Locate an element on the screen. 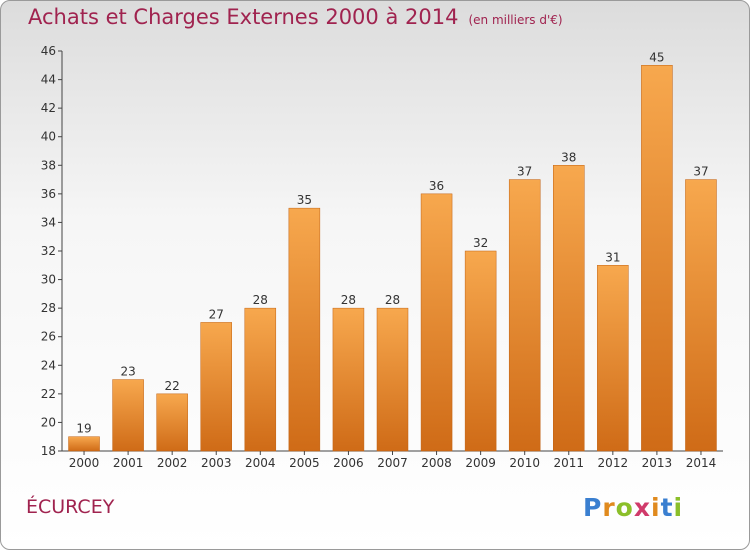 This screenshot has width=750, height=550. y-tick-label: 38 is located at coordinates (48, 165).